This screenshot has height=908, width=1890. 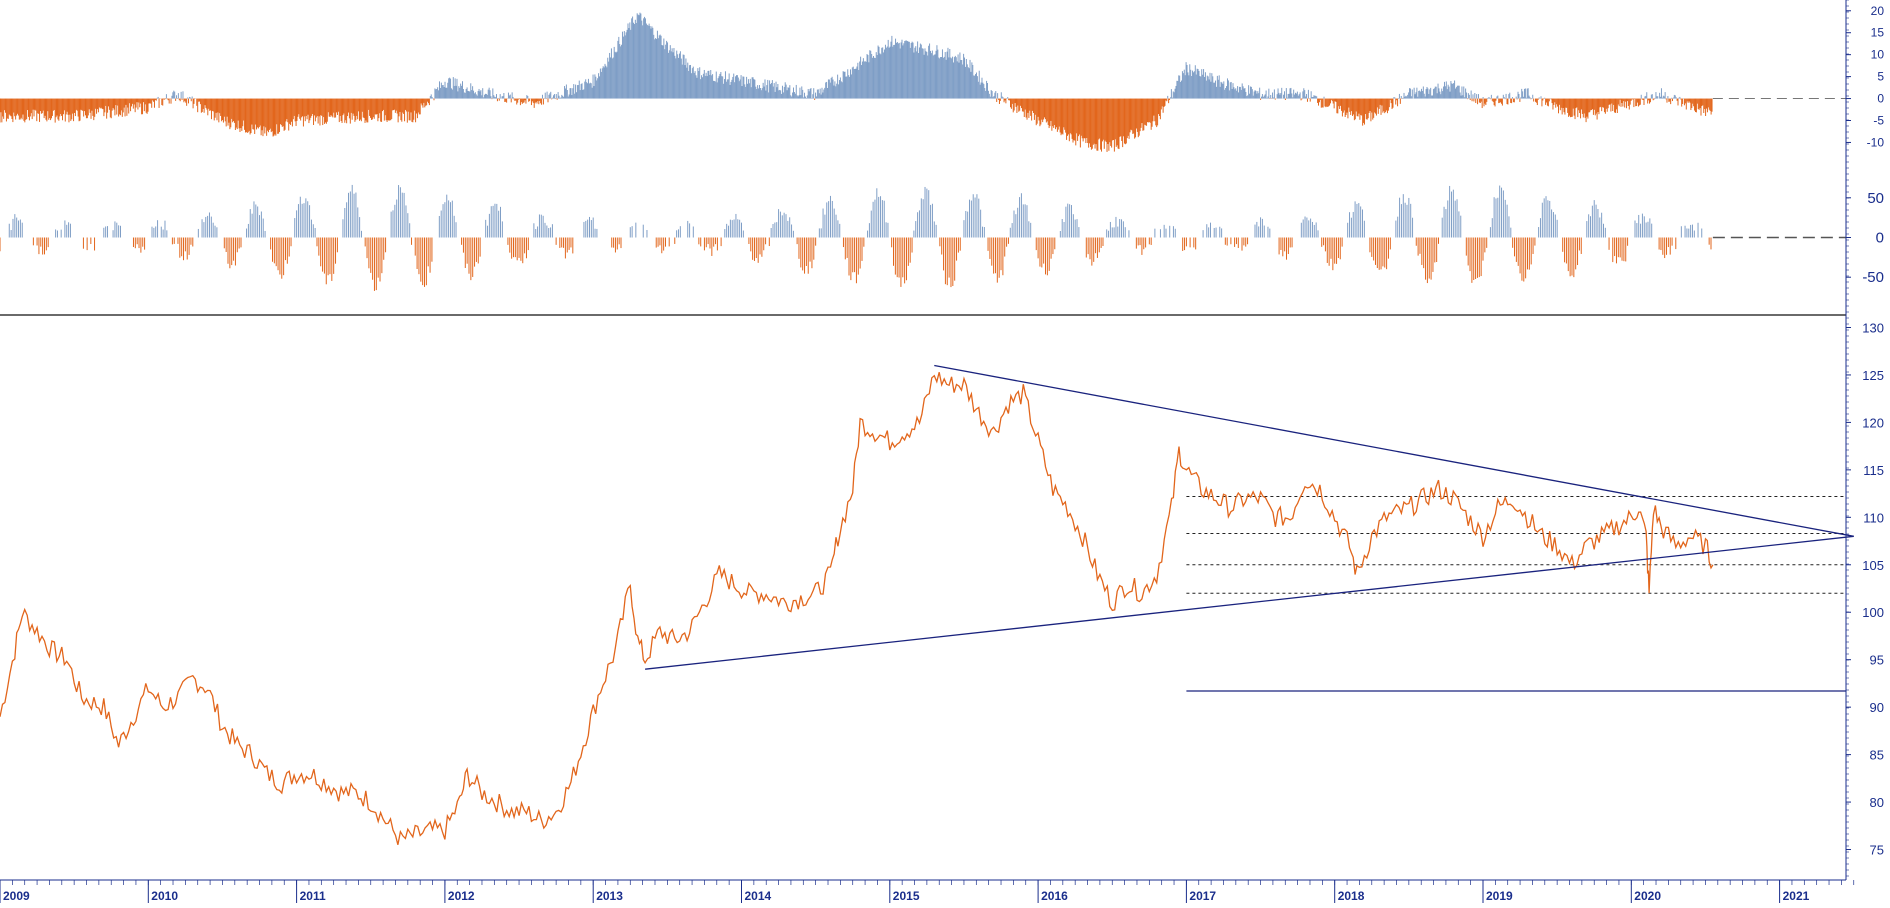 I want to click on price-y-tick-label: 95, so click(x=1877, y=660).